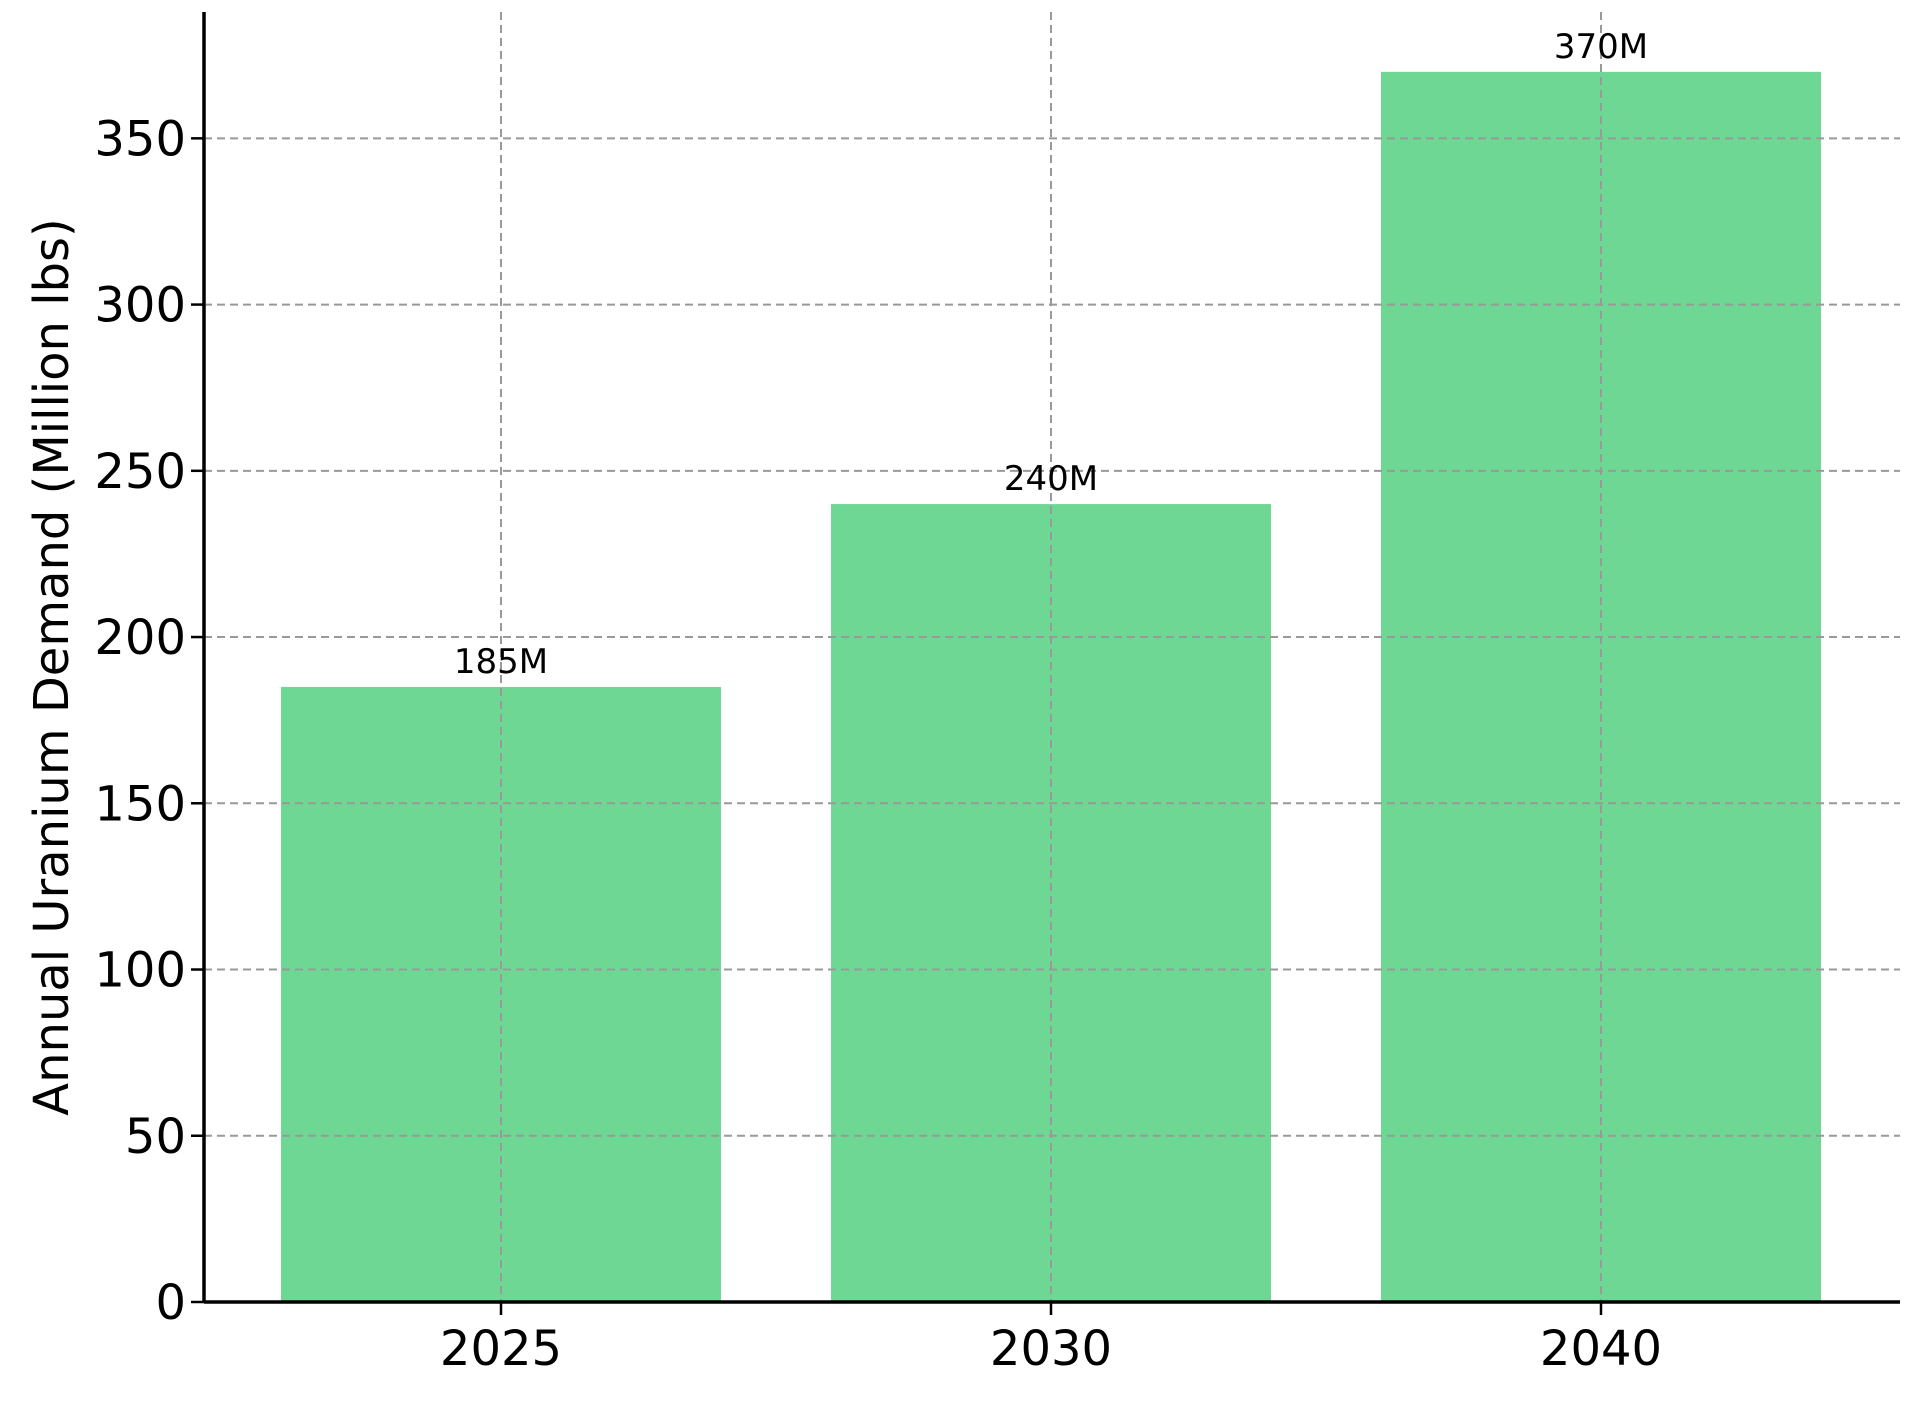  Describe the element at coordinates (140, 638) in the screenshot. I see `y-tick-label-200: 200` at that location.